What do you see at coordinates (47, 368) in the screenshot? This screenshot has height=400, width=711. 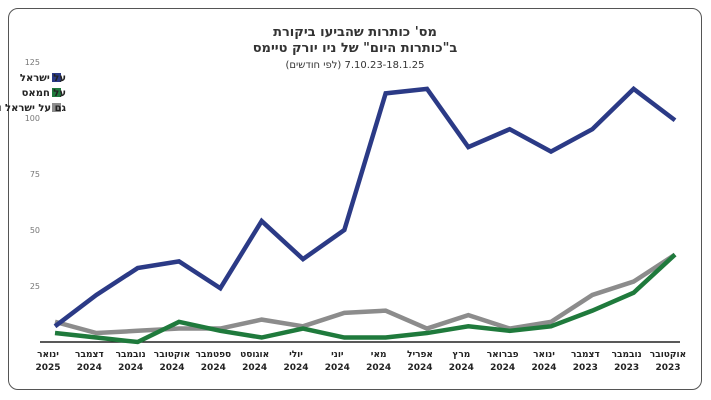 I see `x-tick-year: 2025` at bounding box center [47, 368].